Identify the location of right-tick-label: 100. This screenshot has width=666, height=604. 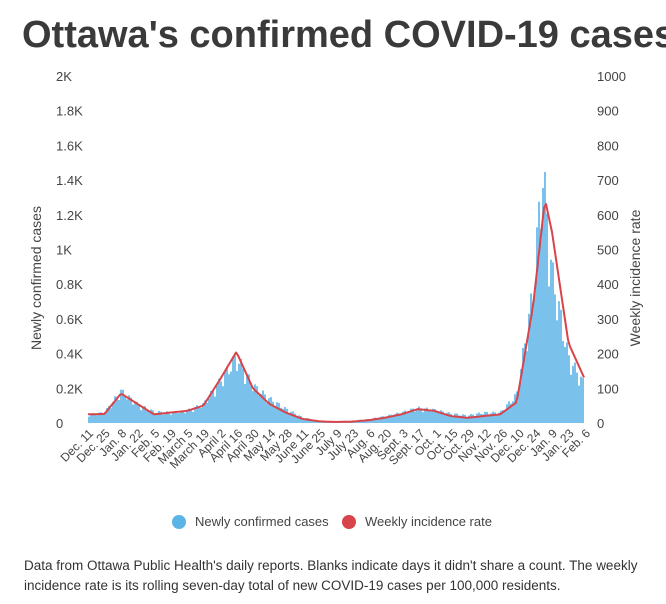
(608, 388).